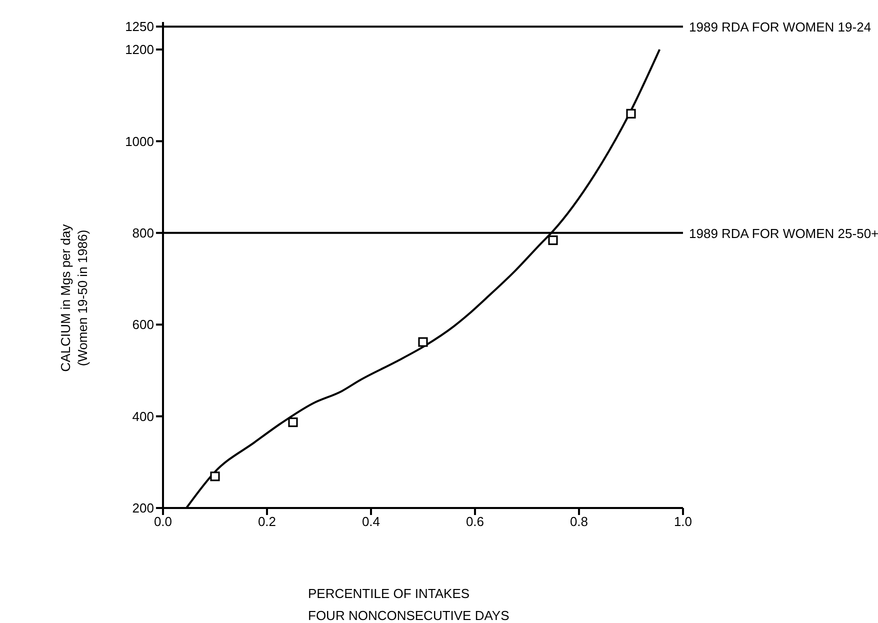  What do you see at coordinates (143, 416) in the screenshot?
I see `y-tick-label: 400` at bounding box center [143, 416].